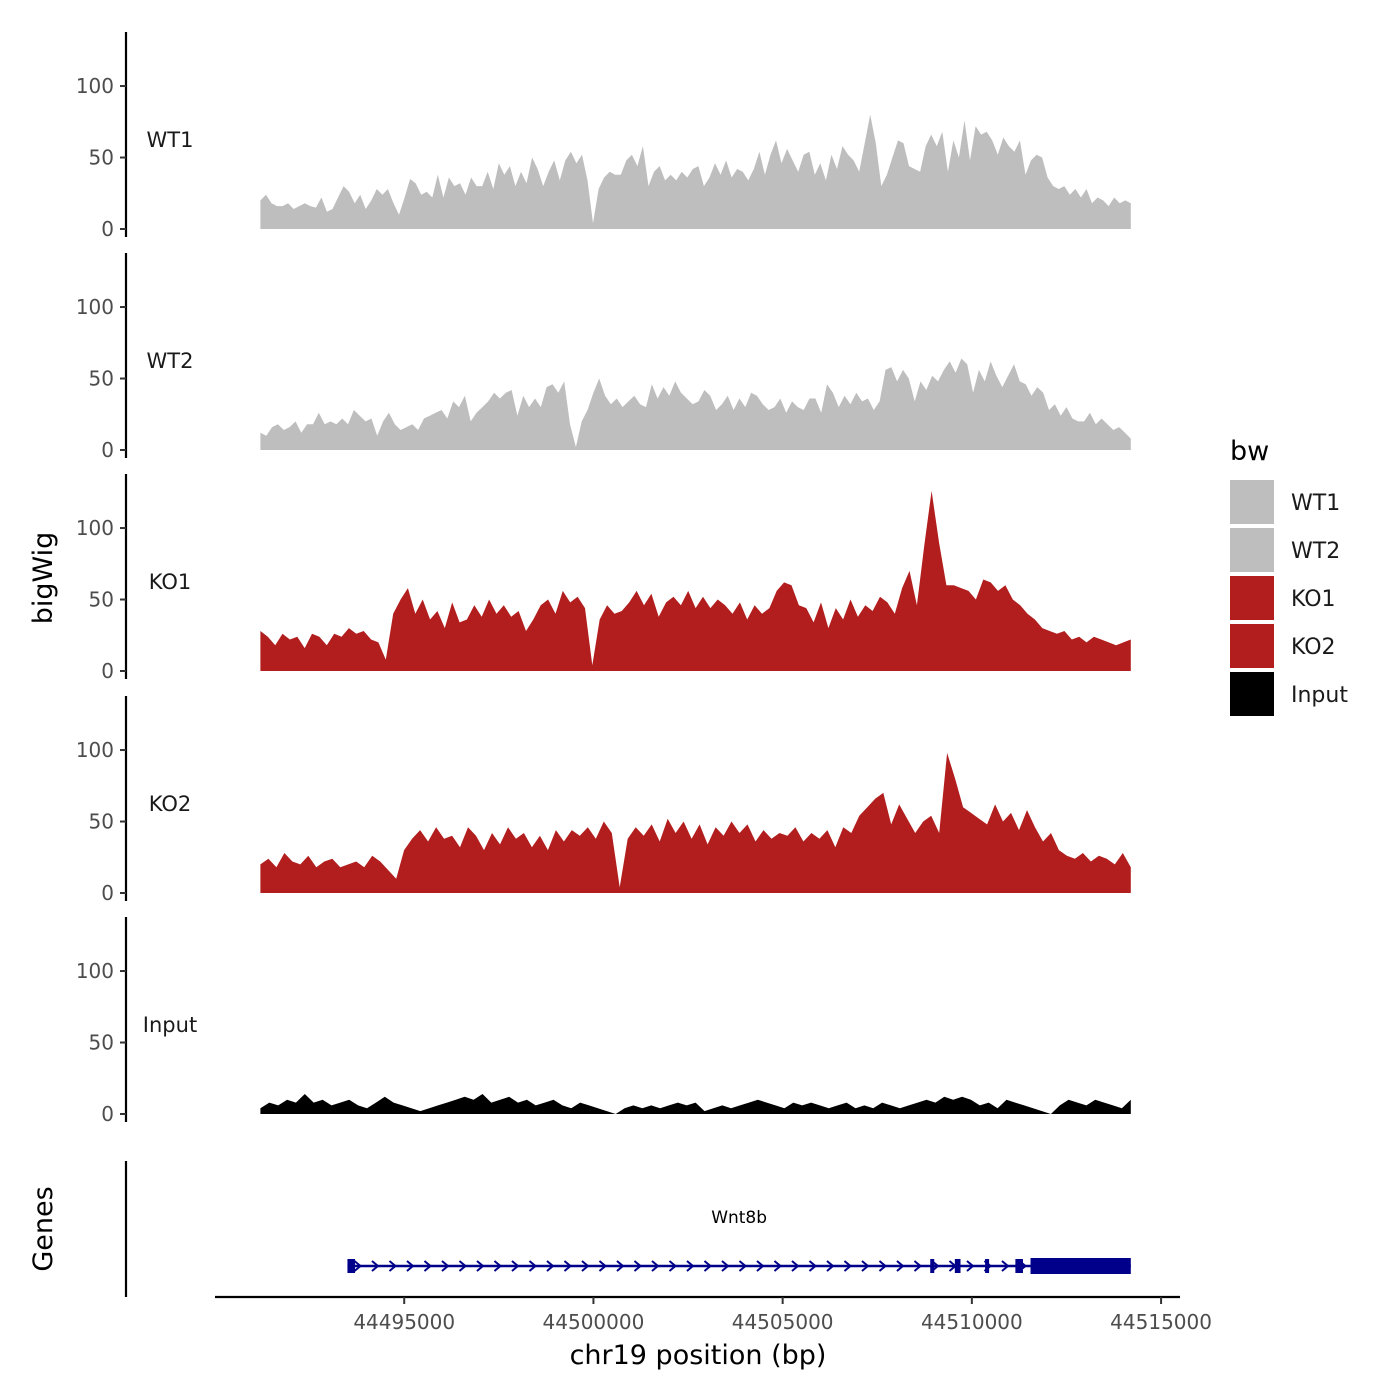  What do you see at coordinates (713, 1314) in the screenshot?
I see `x-axis: 44495000 44500000 44505000 44510000 44515000` at bounding box center [713, 1314].